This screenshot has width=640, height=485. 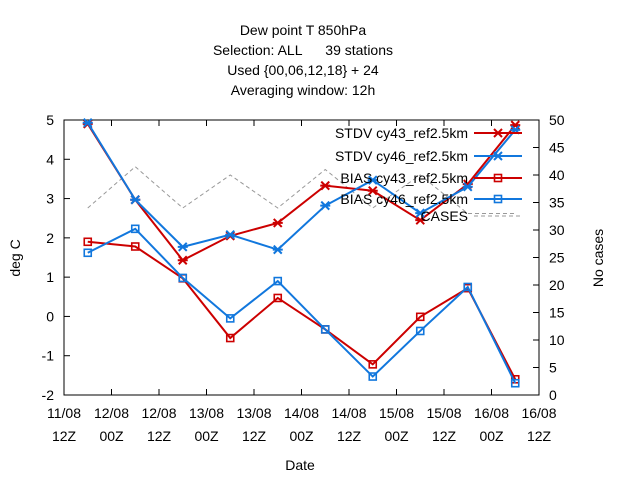 I want to click on x-tick-label-date: 11/08, so click(x=64, y=413).